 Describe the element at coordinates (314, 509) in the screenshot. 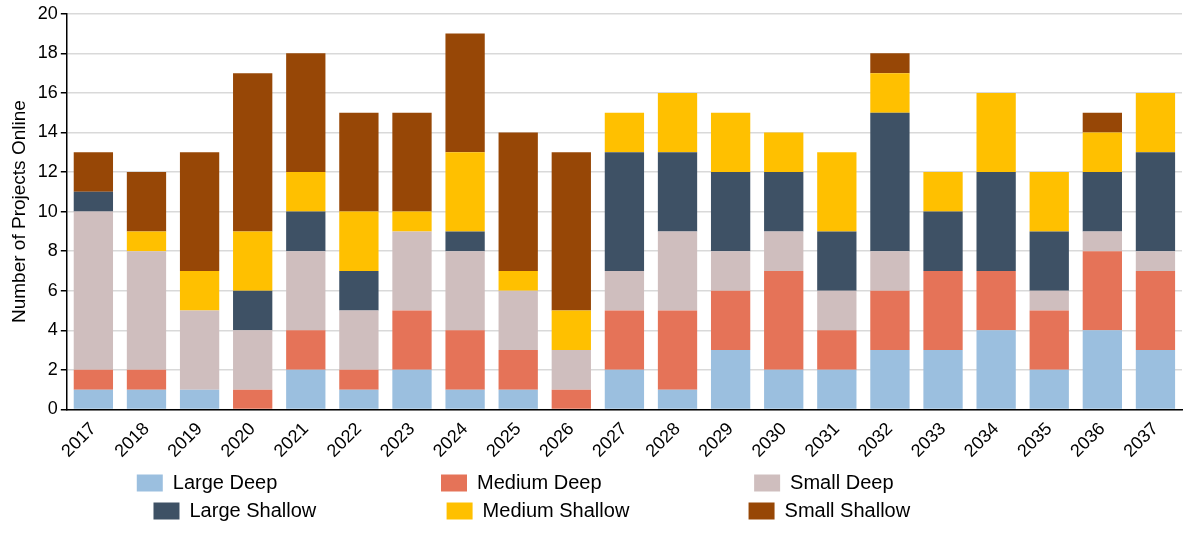

I see `legend-label: Large Shallow` at that location.